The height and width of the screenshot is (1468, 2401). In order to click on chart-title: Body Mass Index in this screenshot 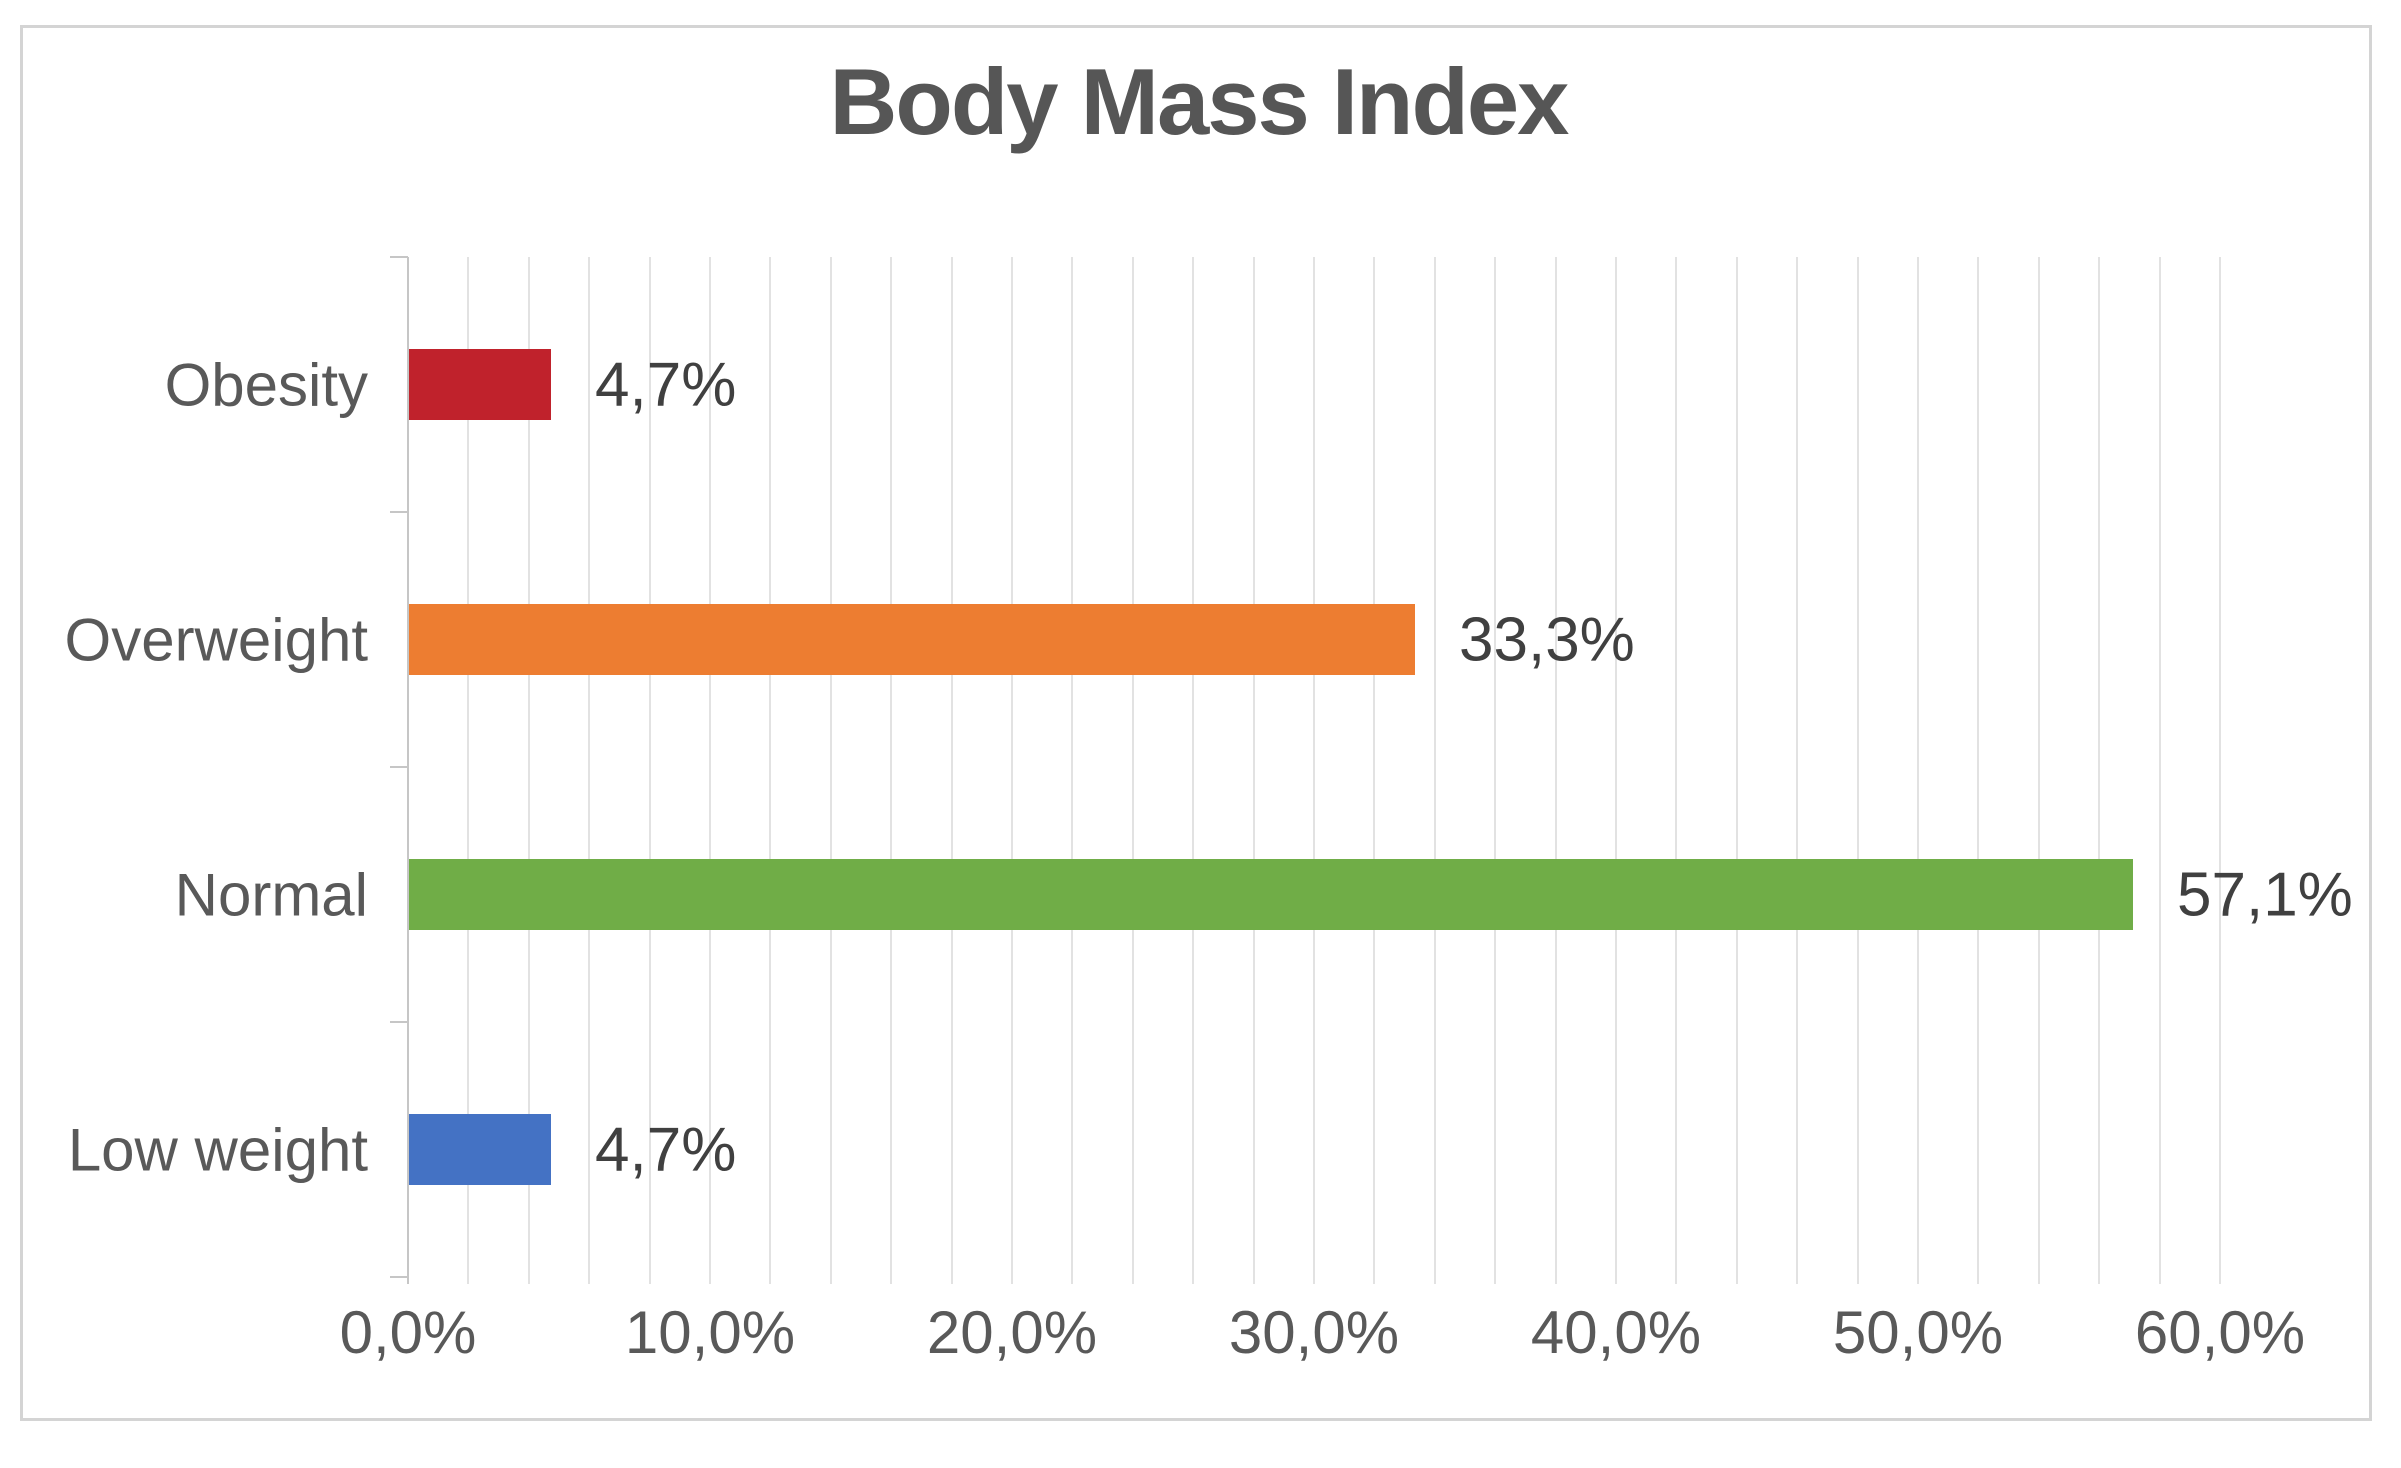, I will do `click(1199, 101)`.